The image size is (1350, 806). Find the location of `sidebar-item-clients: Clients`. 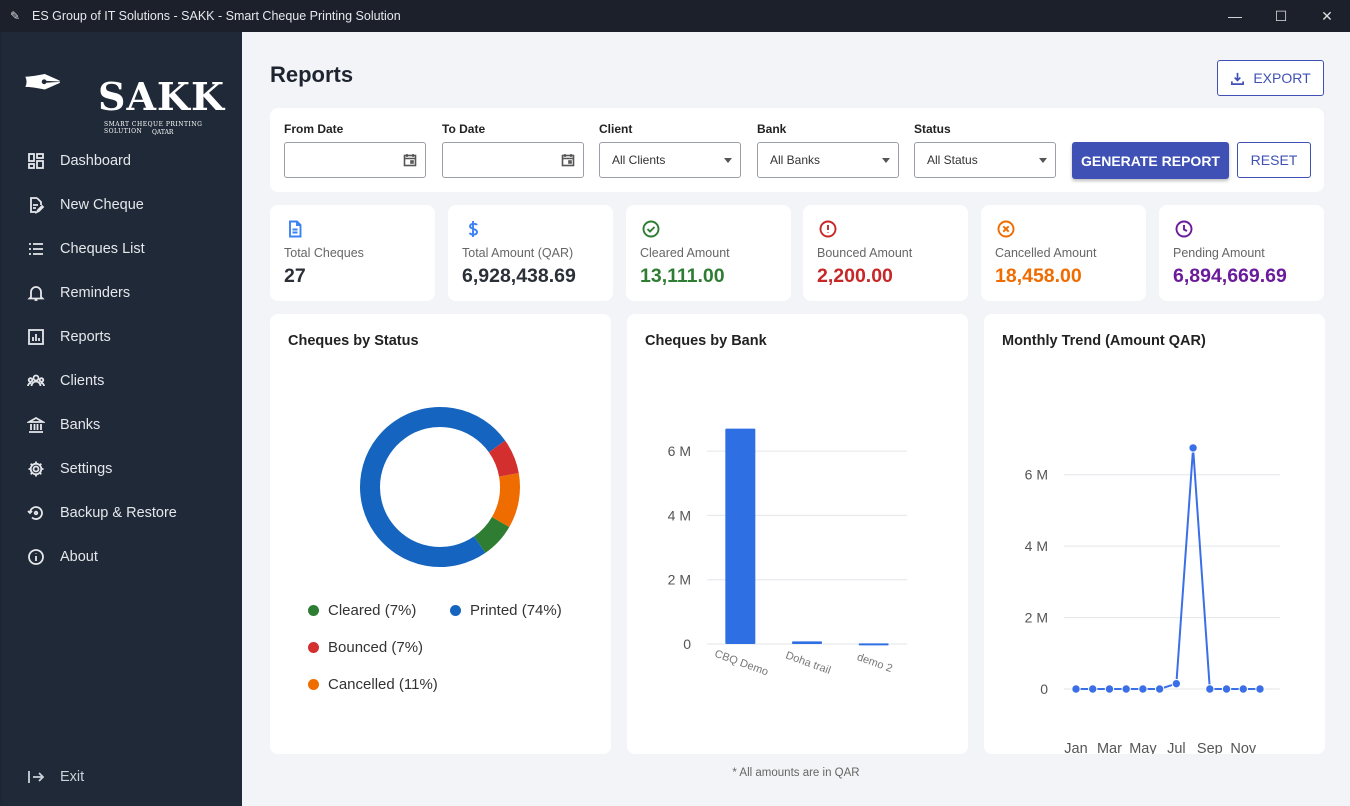

sidebar-item-clients: Clients is located at coordinates (122, 381).